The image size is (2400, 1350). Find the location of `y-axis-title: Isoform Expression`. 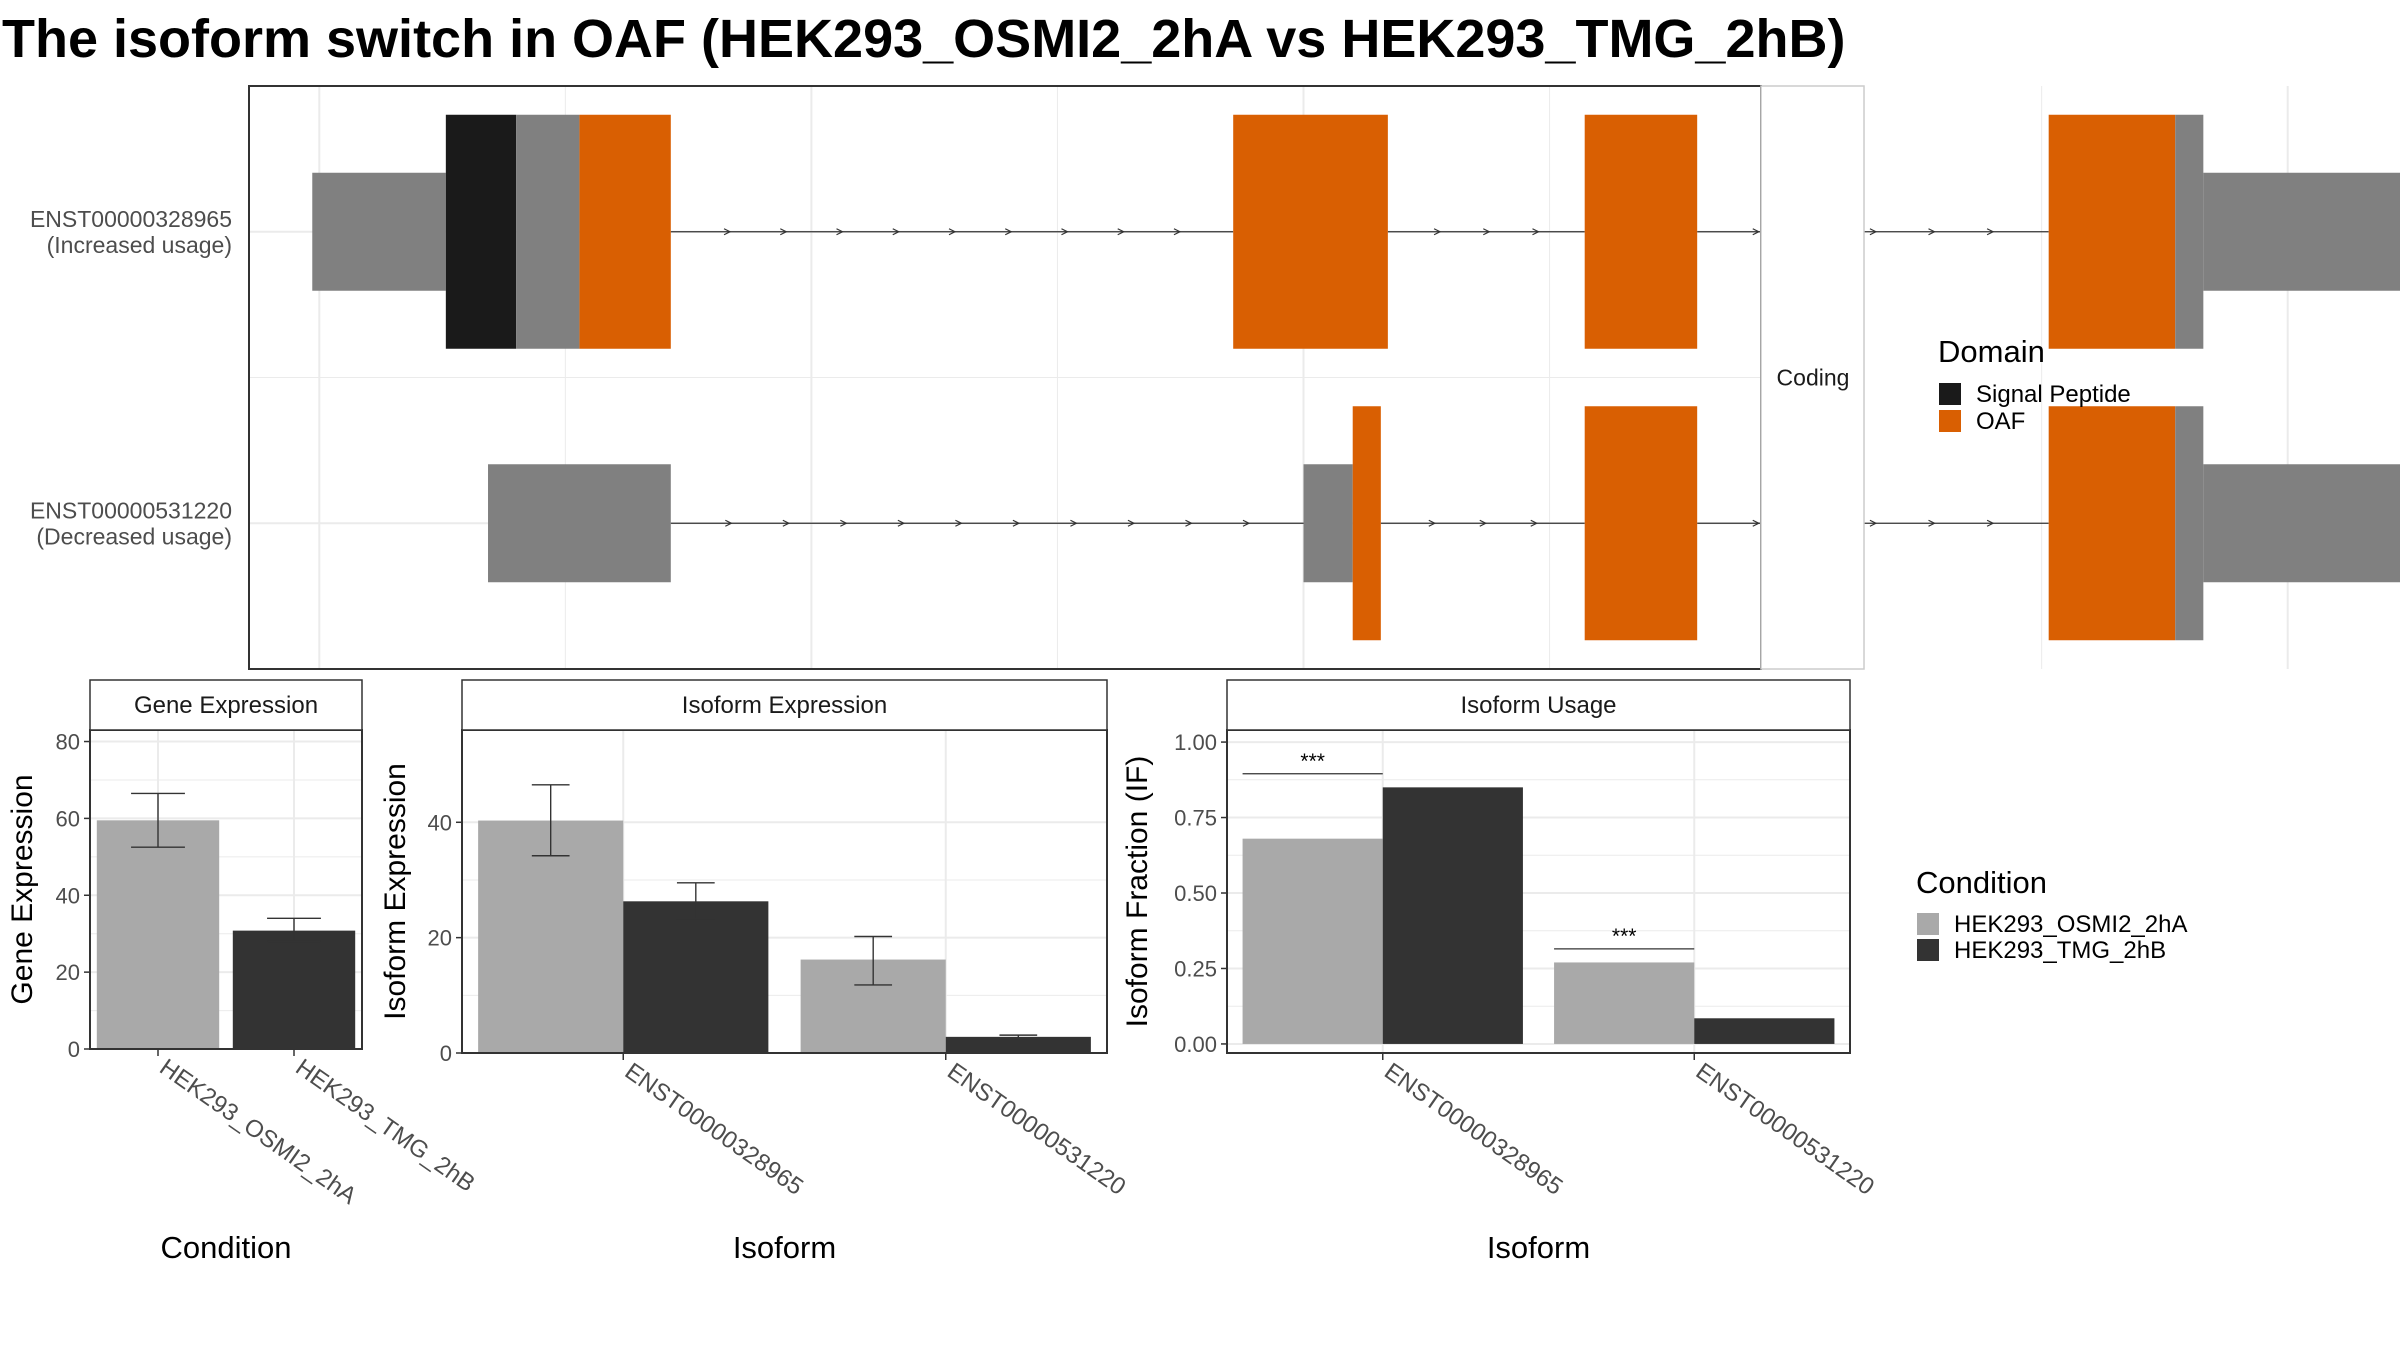

y-axis-title: Isoform Expression is located at coordinates (395, 891).